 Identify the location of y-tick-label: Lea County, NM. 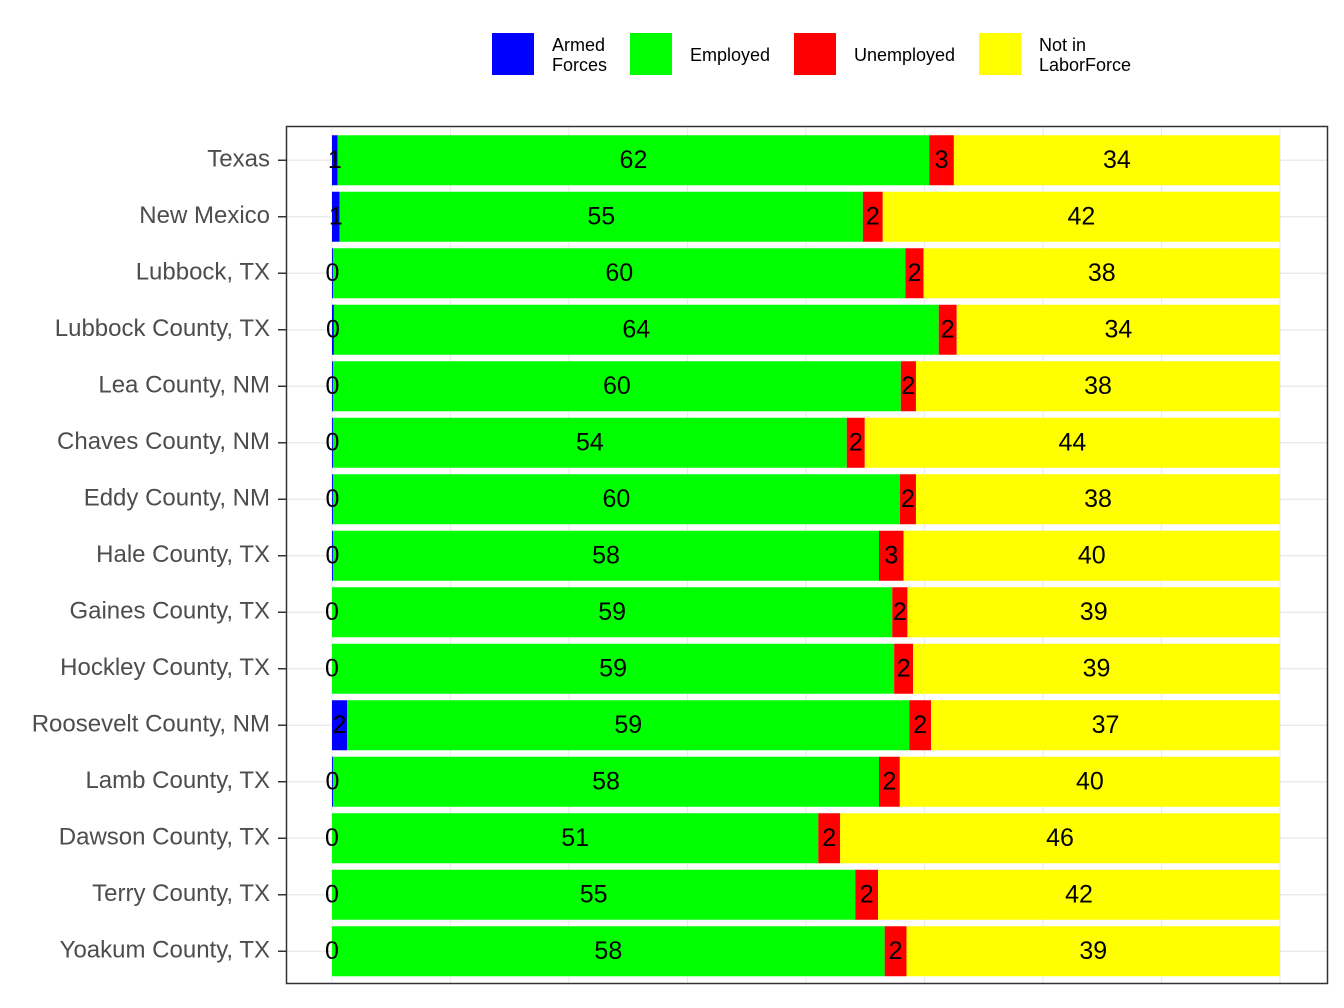
(184, 385).